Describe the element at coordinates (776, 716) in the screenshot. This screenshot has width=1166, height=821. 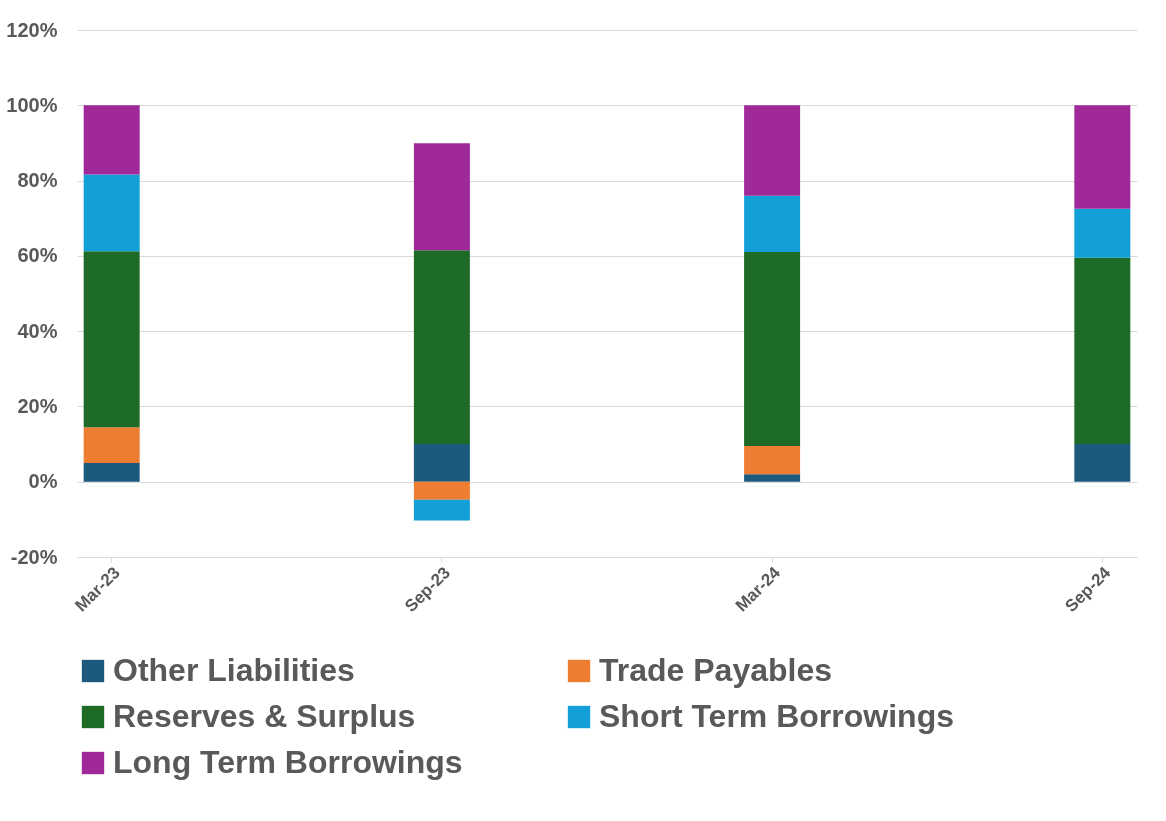
I see `legend-label: Short Term Borrowings` at that location.